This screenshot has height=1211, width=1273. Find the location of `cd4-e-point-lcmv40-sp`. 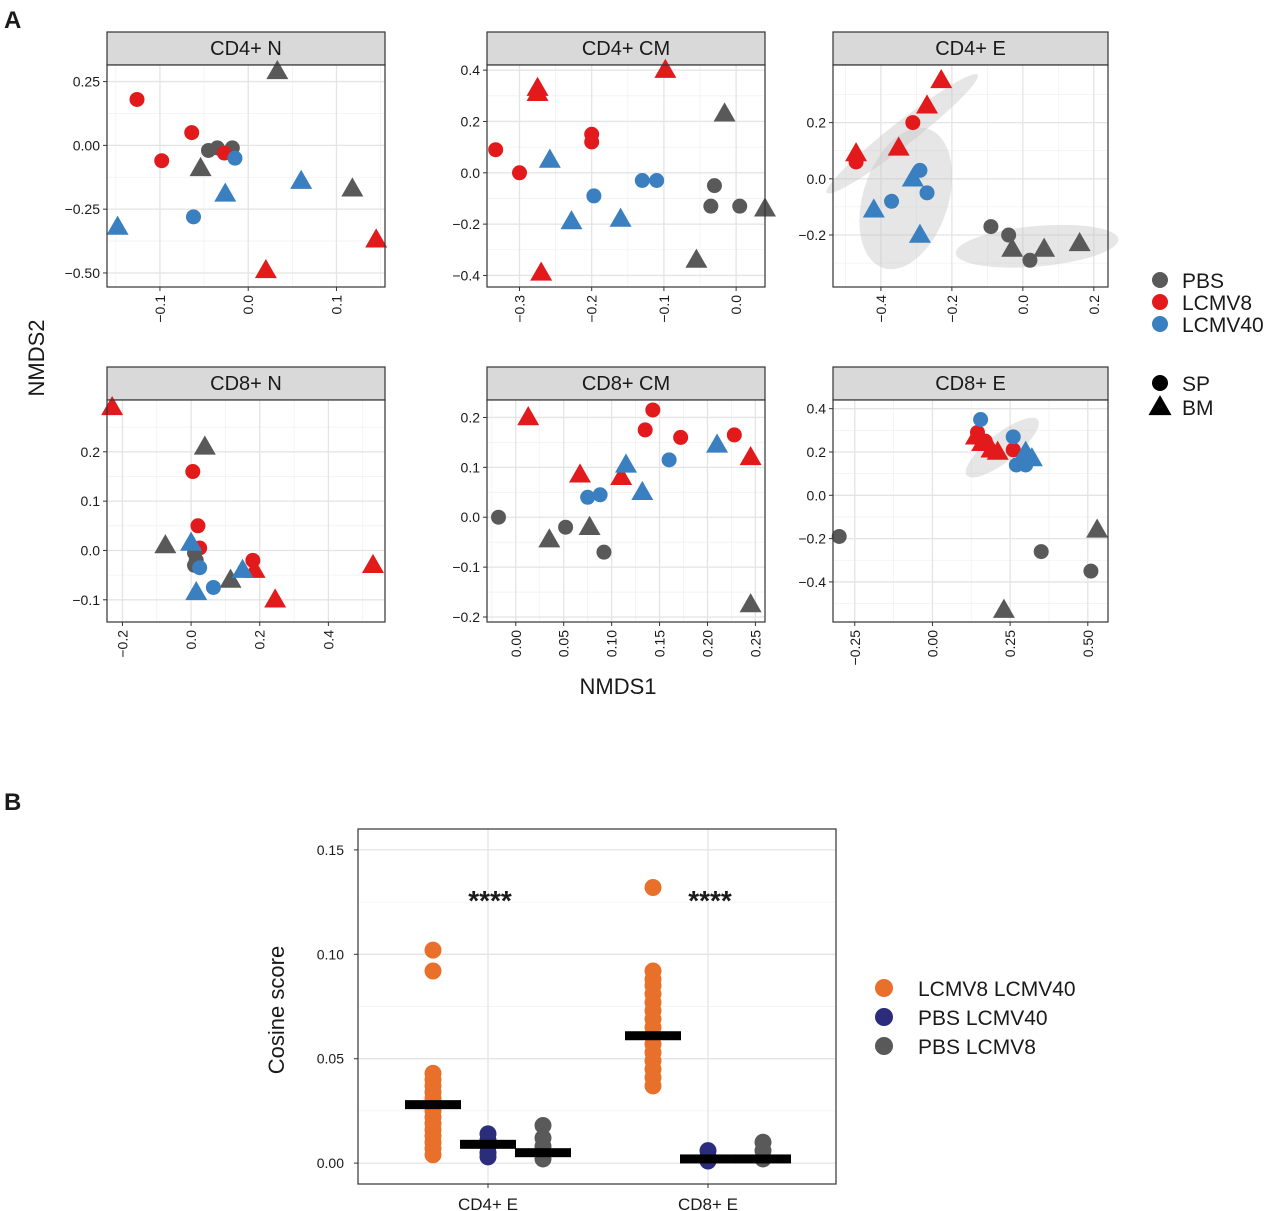

cd4-e-point-lcmv40-sp is located at coordinates (927, 193).